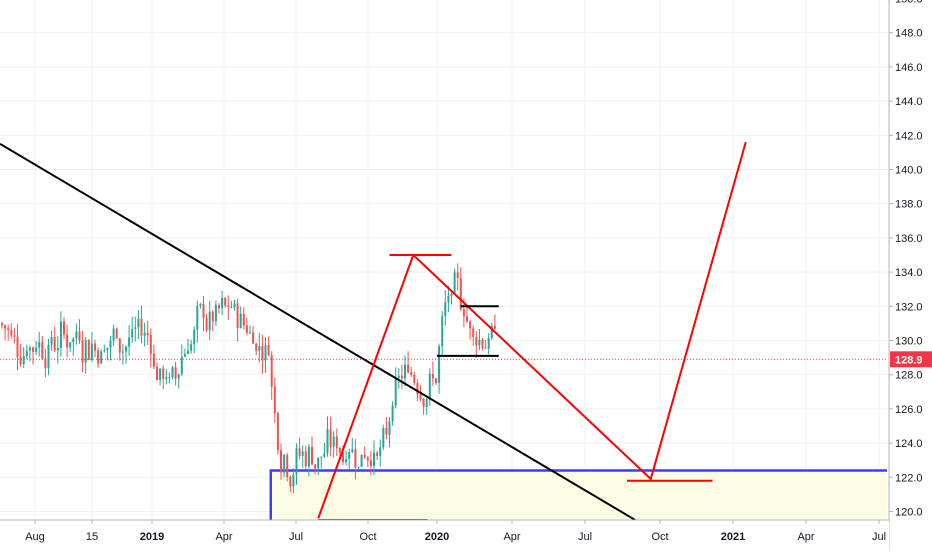  I want to click on time-axis-background, so click(444, 535).